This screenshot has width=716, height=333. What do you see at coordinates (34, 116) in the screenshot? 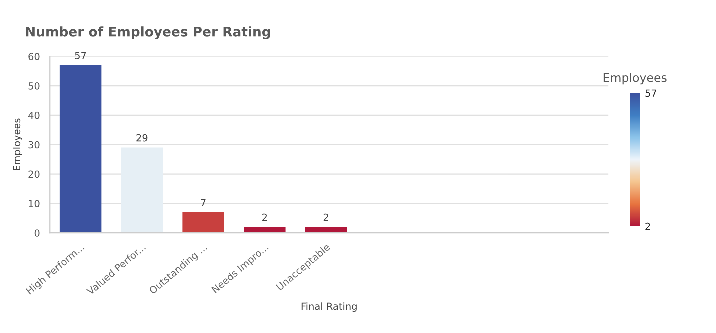
I see `y-tick-label: 40` at bounding box center [34, 116].